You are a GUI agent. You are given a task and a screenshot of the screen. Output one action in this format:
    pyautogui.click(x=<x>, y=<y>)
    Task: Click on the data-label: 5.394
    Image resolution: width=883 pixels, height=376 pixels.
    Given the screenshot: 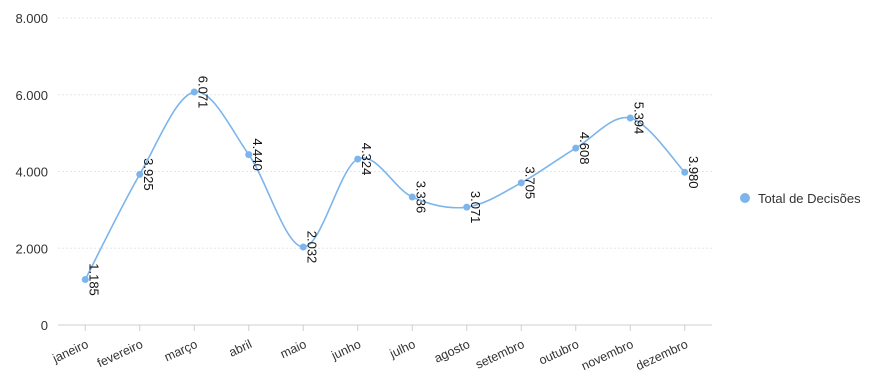 What is the action you would take?
    pyautogui.click(x=638, y=118)
    